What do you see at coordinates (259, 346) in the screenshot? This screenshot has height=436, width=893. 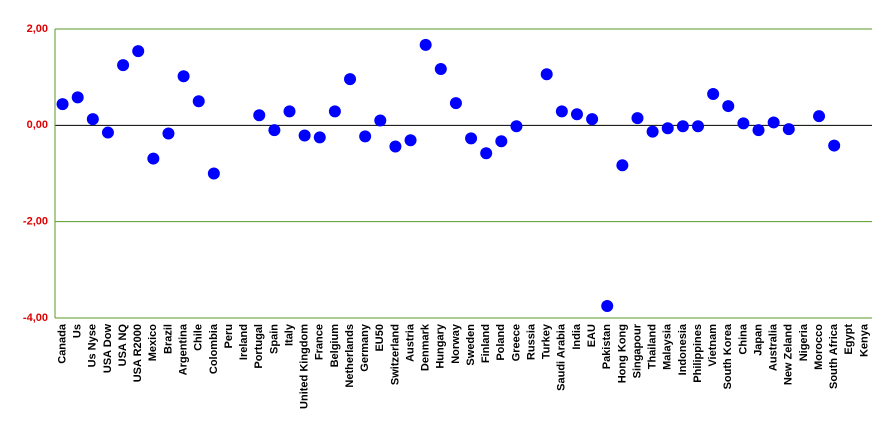 I see `x-tick-label: Portugal` at bounding box center [259, 346].